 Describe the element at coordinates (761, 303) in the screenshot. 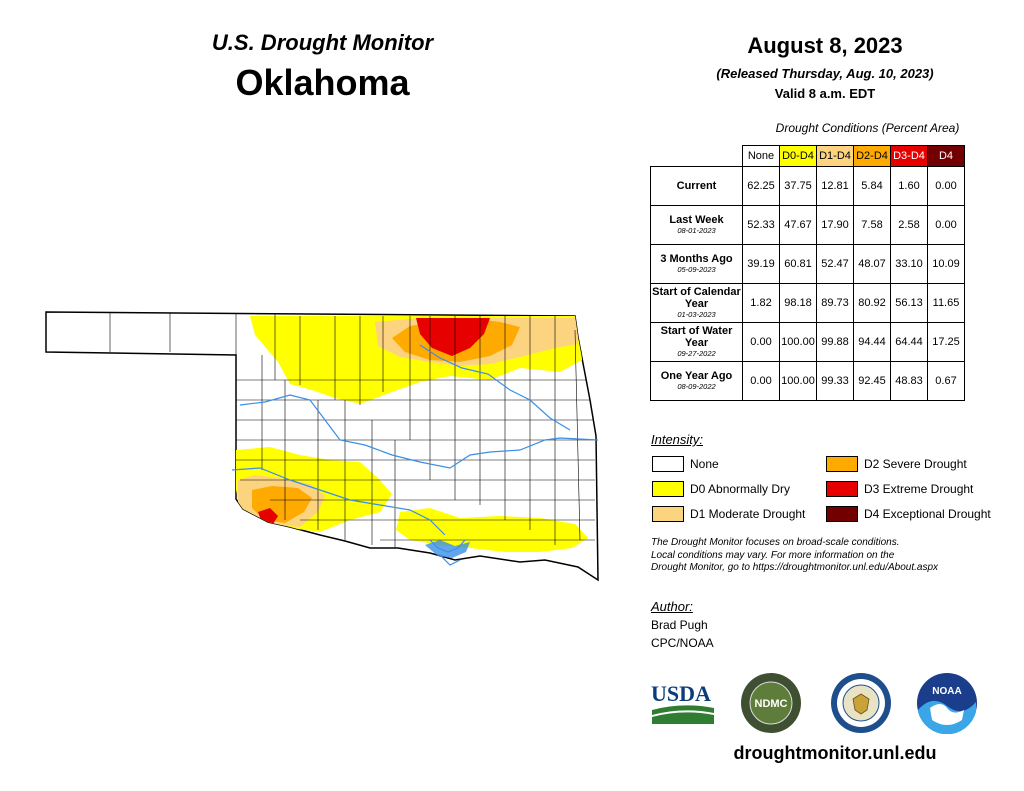

I see `table-cell: 1.82` at that location.